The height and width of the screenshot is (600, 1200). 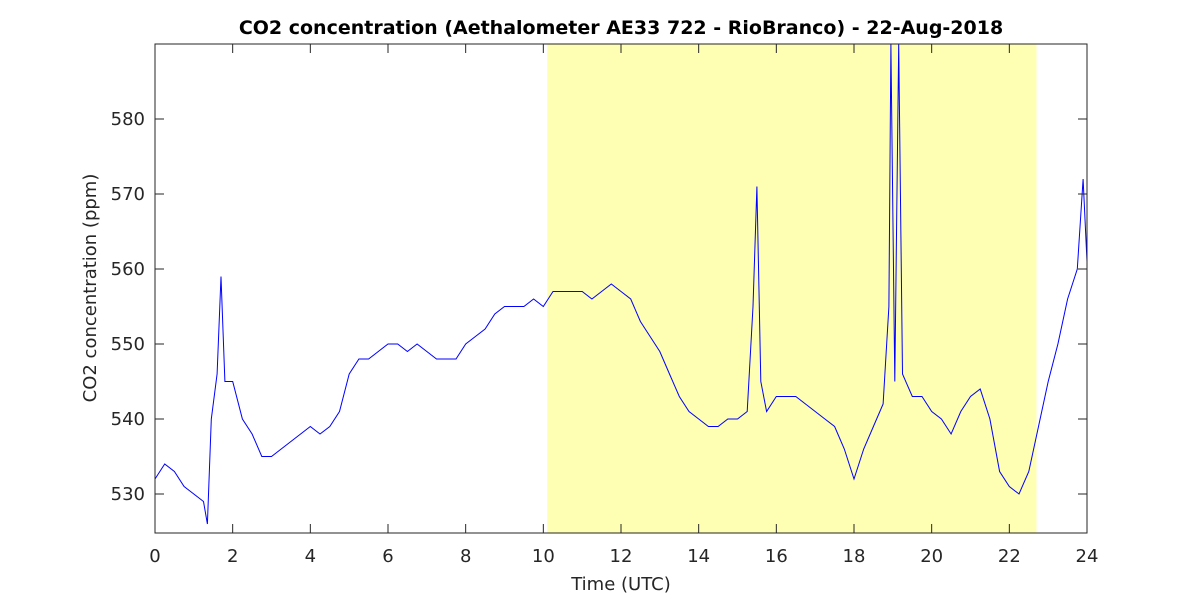 I want to click on y-tick-label: 550, so click(x=128, y=344).